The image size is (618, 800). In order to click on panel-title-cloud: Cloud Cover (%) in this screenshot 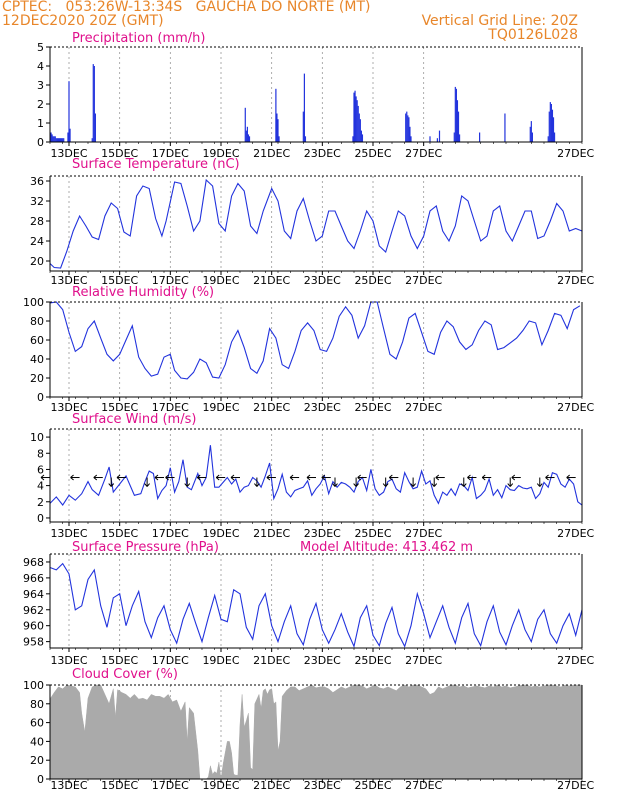, I will do `click(125, 674)`.